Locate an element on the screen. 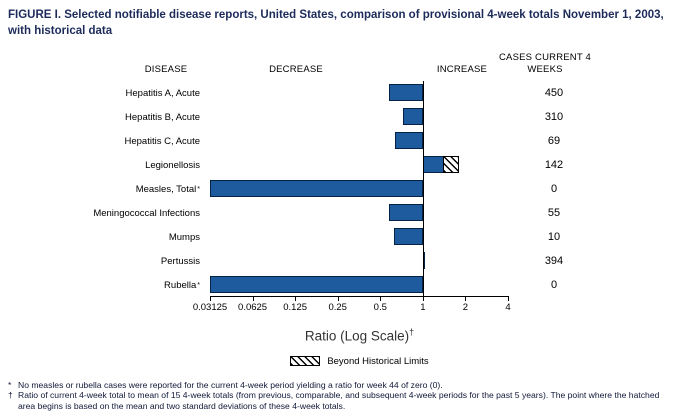  chart-row: Hepatitis C, Acute 69 is located at coordinates (342, 141).